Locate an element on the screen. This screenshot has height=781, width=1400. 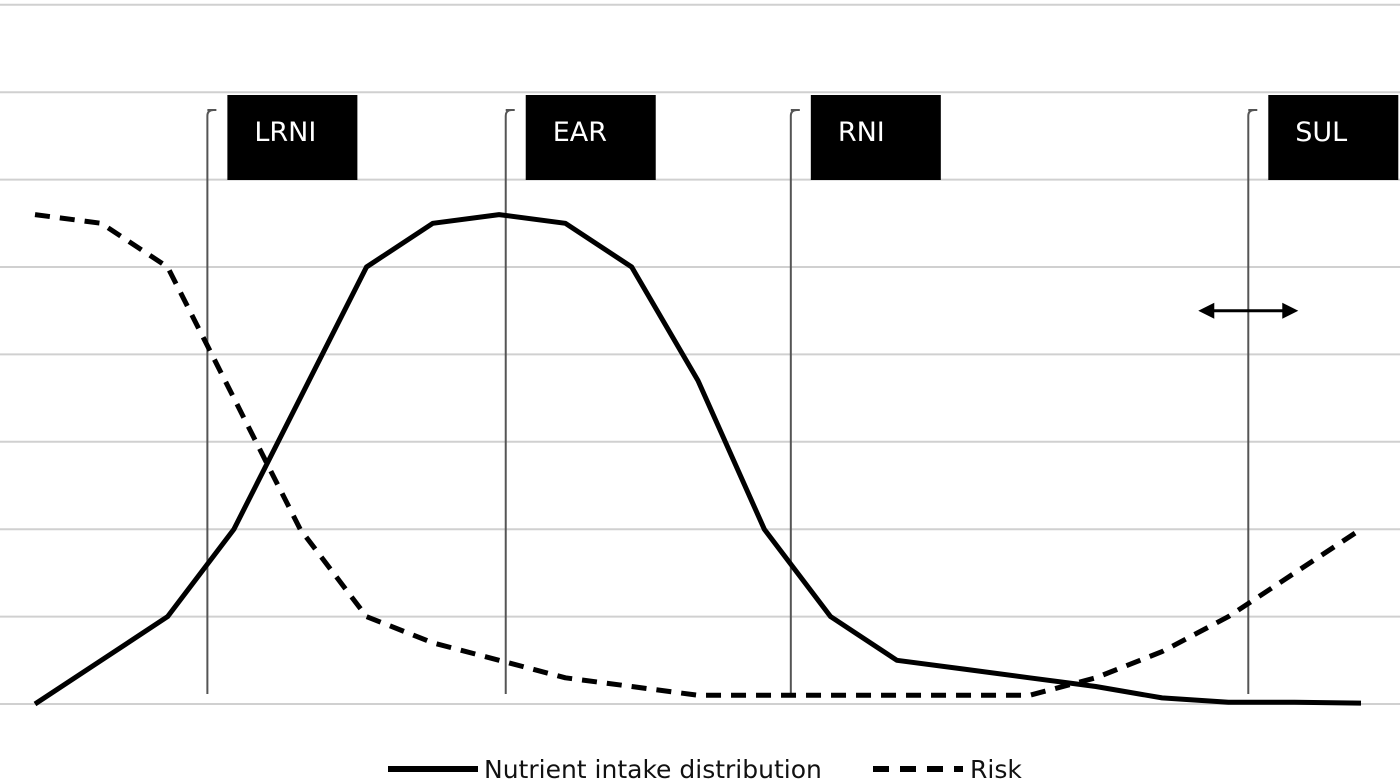
arrow-head-left is located at coordinates (1206, 310).